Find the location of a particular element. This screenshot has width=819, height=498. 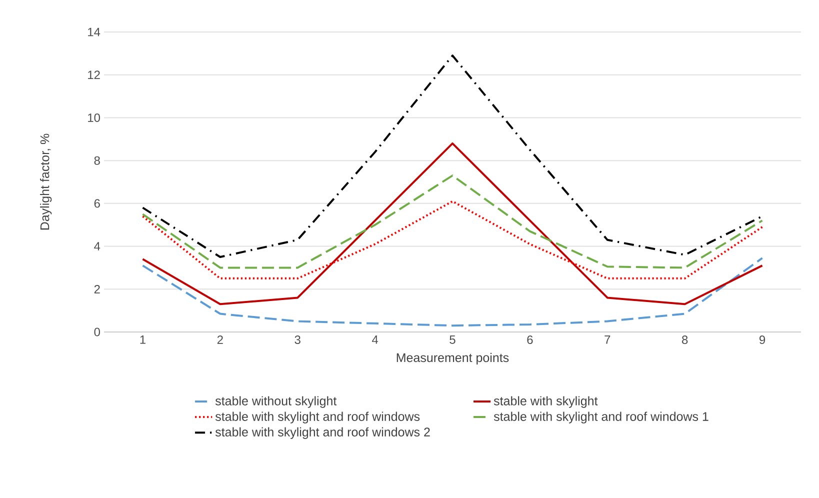

y-tick-label: 12 is located at coordinates (94, 75).